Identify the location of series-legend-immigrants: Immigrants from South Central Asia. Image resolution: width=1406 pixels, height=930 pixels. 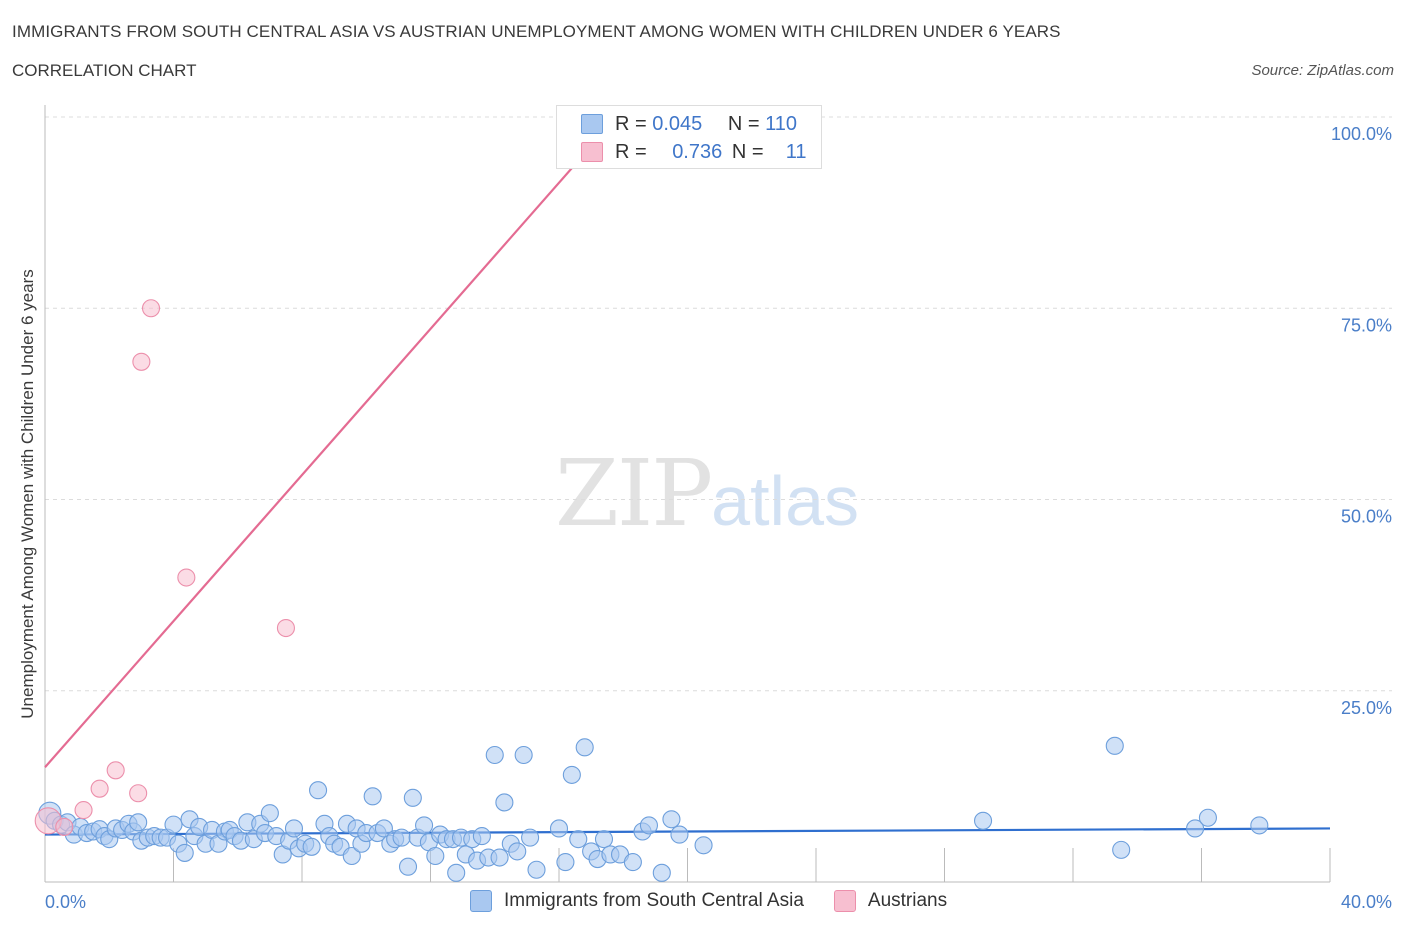
(637, 901).